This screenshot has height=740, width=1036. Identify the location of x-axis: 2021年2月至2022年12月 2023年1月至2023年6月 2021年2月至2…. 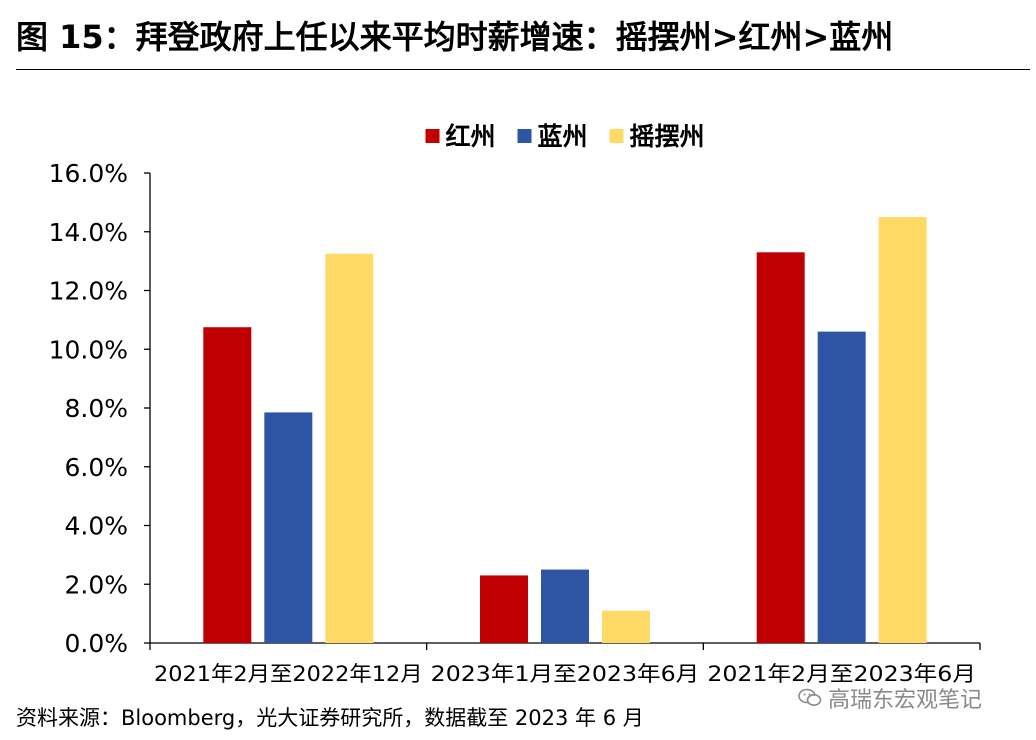
(565, 664).